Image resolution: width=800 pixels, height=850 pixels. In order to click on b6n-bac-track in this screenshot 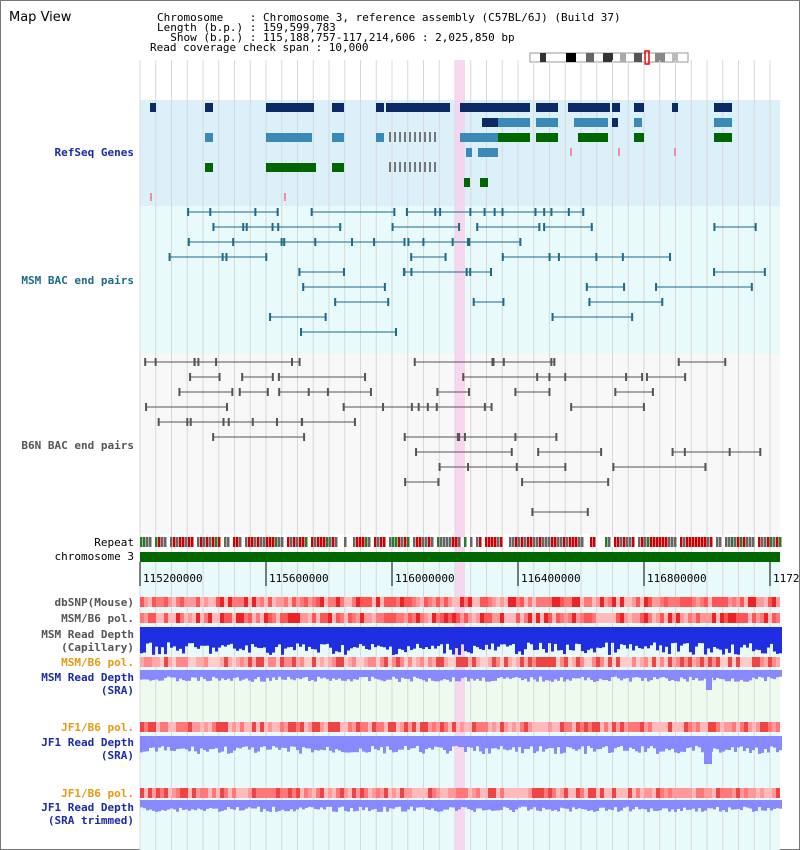, I will do `click(453, 437)`.